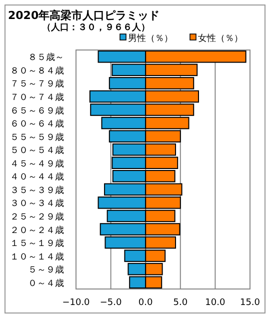 The height and width of the screenshot is (320, 270). What do you see at coordinates (37, 177) in the screenshot?
I see `y-tick-label: ４０～４４歳` at bounding box center [37, 177].